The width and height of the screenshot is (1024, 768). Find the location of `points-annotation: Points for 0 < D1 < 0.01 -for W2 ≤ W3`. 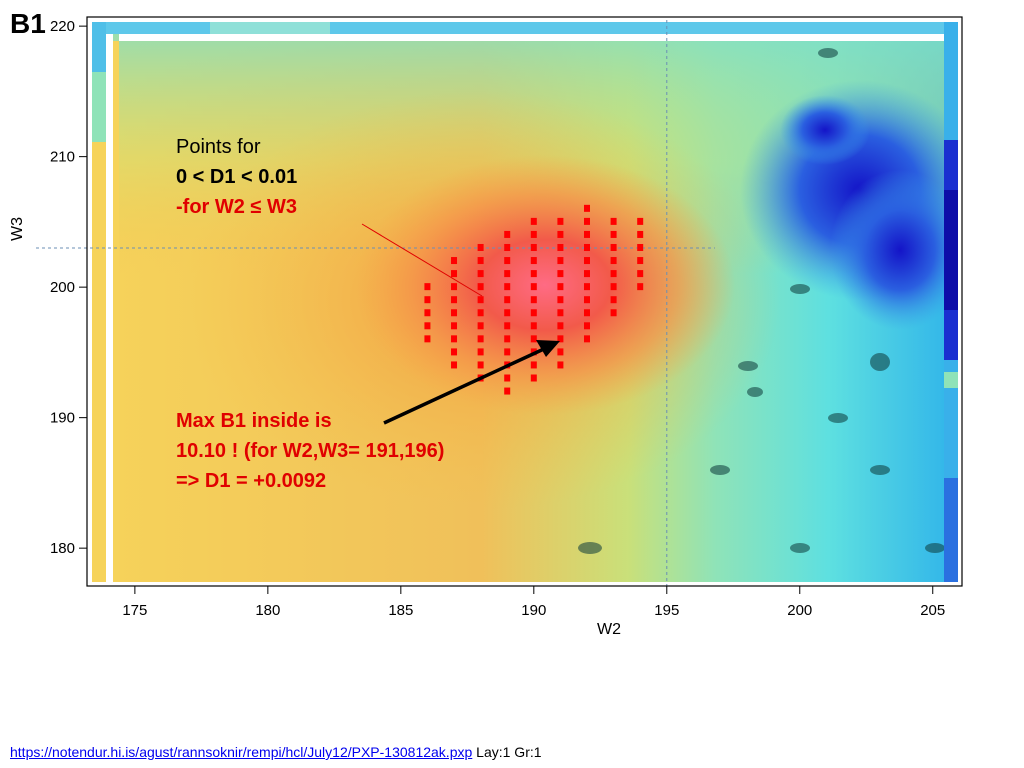

points-annotation: Points for 0 < D1 < 0.01 -for W2 ≤ W3 is located at coordinates (236, 177).